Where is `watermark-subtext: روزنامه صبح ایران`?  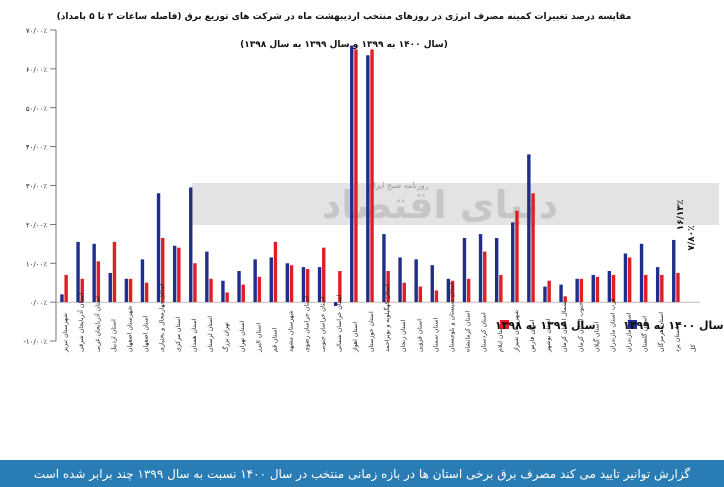 watermark-subtext: روزنامه صبح ایران is located at coordinates (397, 185).